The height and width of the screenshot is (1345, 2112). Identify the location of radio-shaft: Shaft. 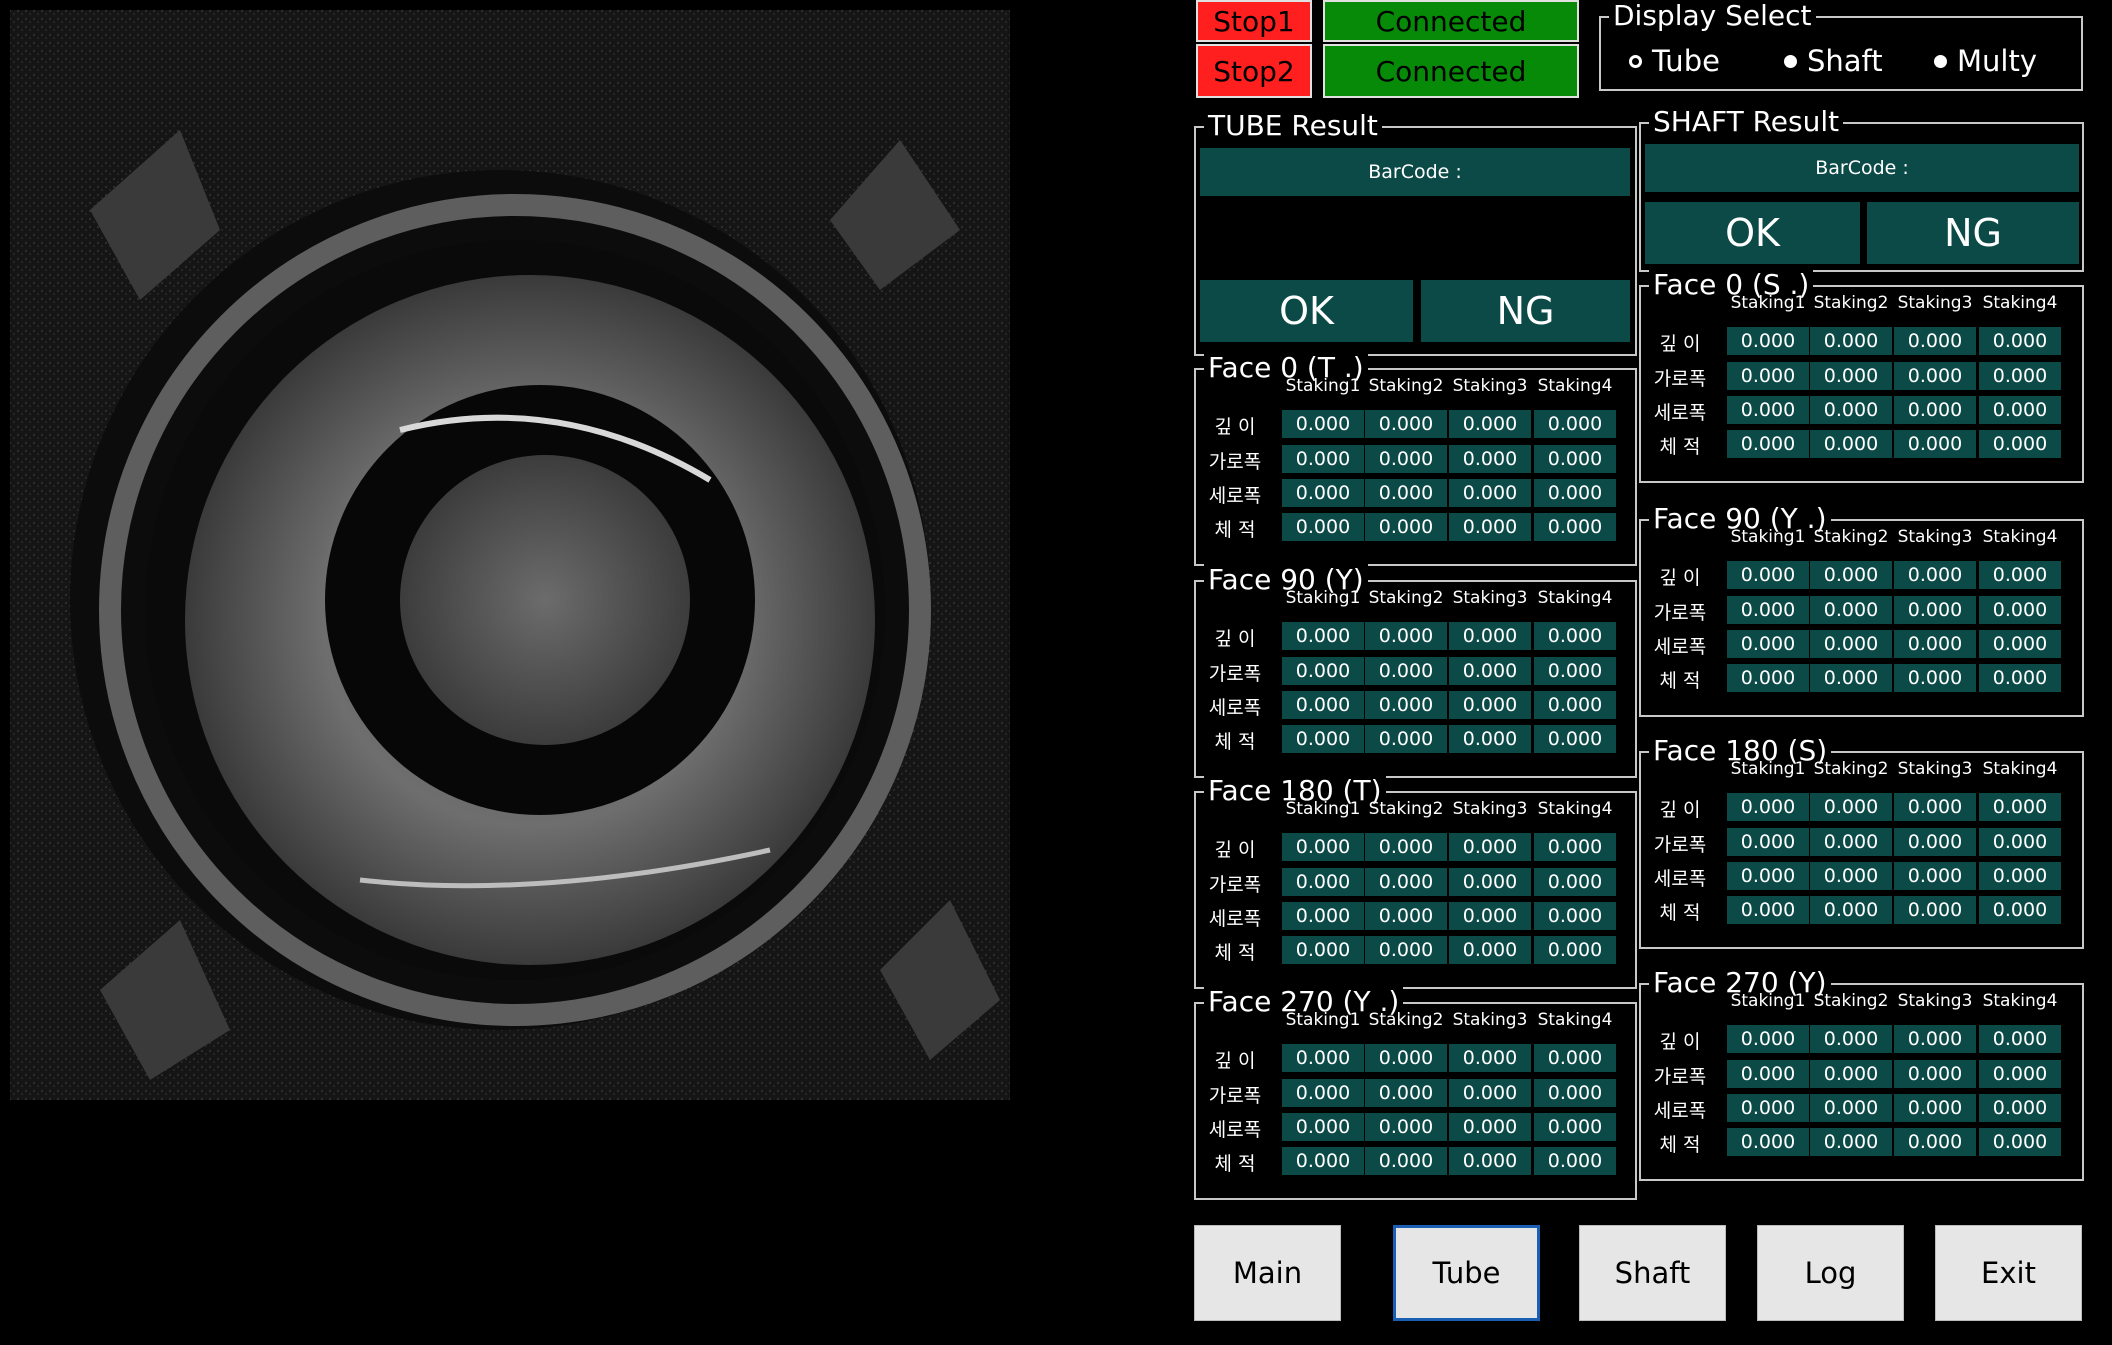
(1833, 61).